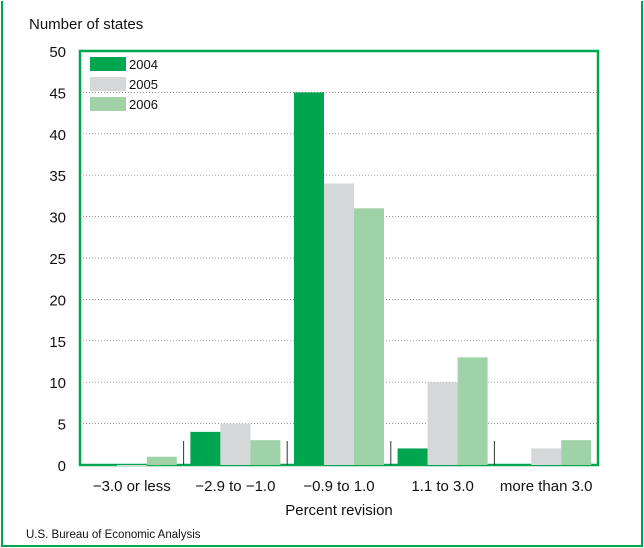 This screenshot has height=548, width=644. I want to click on y-tick-label: 35, so click(57, 176).